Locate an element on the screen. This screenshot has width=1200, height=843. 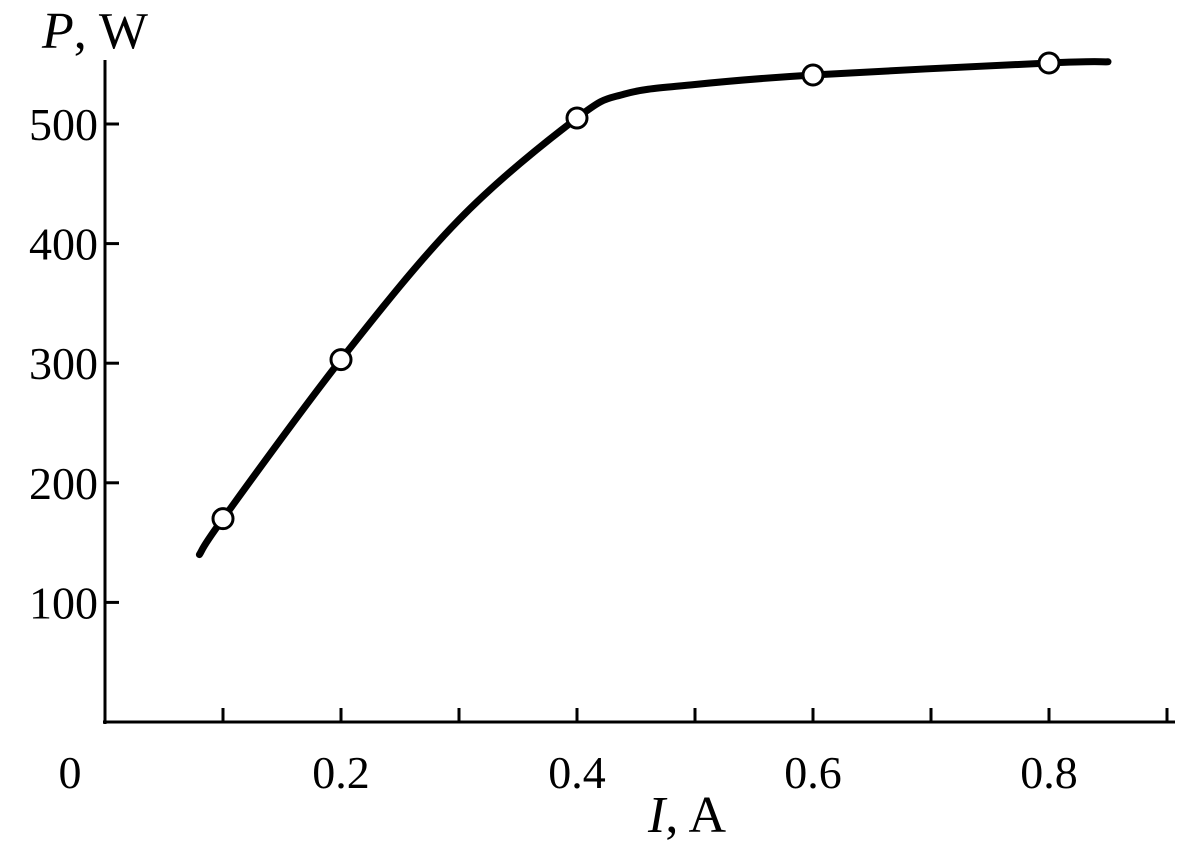
y-tick-label: 300 is located at coordinates (63, 363).